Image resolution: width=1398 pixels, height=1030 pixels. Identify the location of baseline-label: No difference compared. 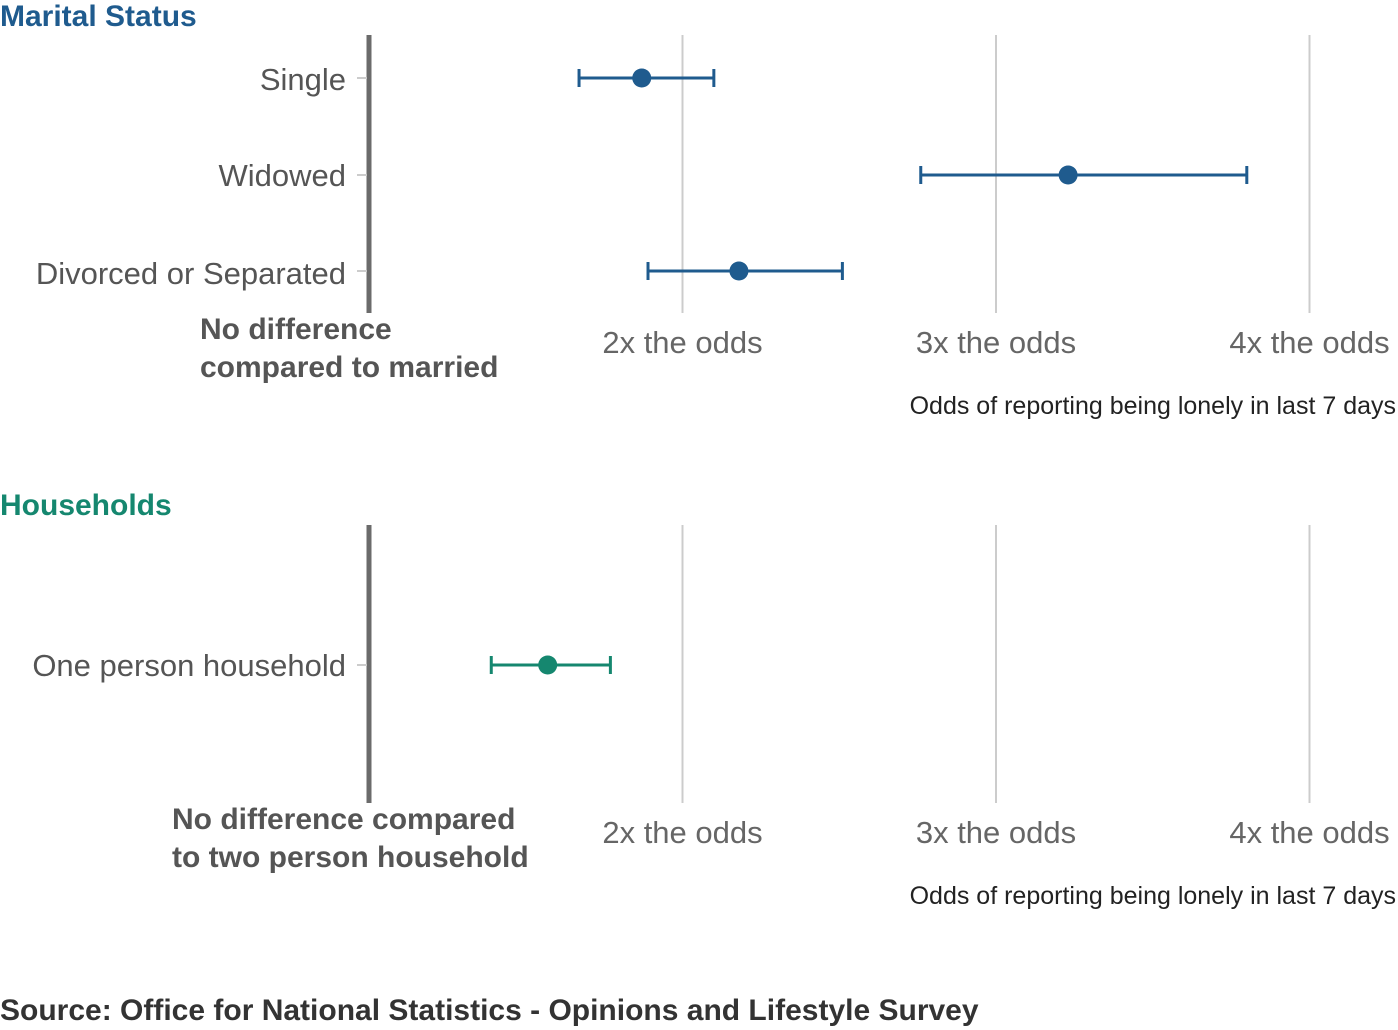
(343, 819).